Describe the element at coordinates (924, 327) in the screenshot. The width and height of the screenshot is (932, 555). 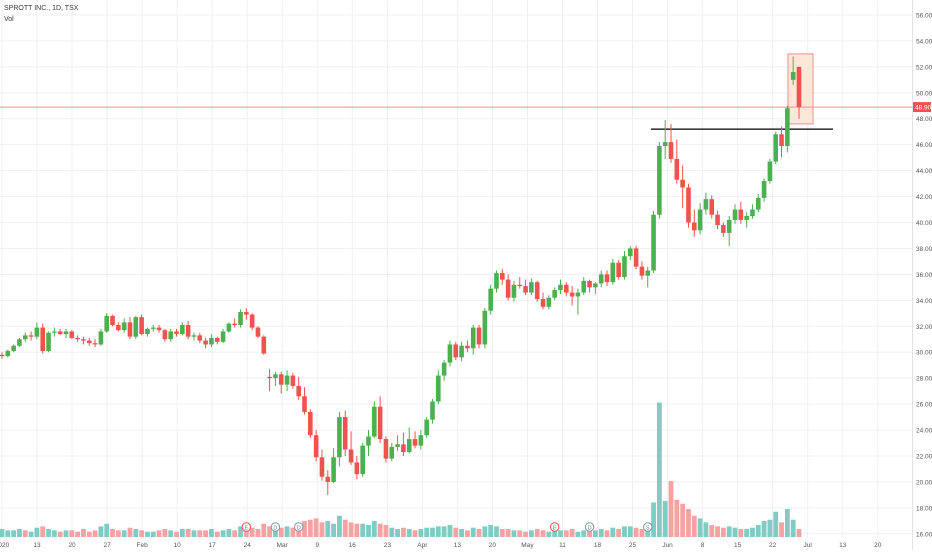
I see `y-tick-label: 32.00` at that location.